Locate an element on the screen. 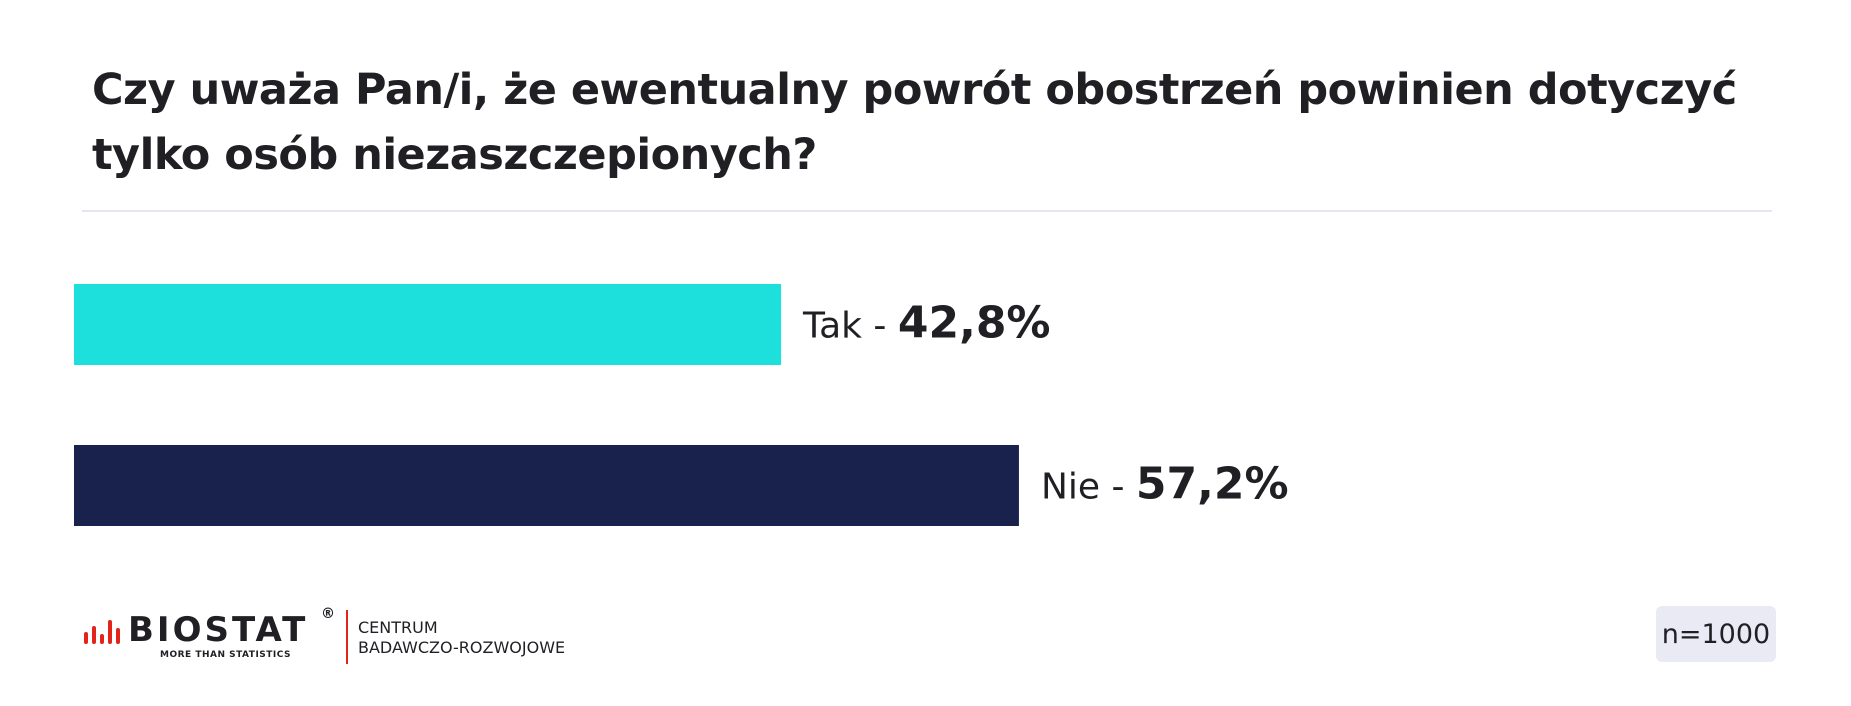 The width and height of the screenshot is (1851, 706). brand-subtitle: CENTRUM BADAWCZO-ROZWOJOWE is located at coordinates (461, 638).